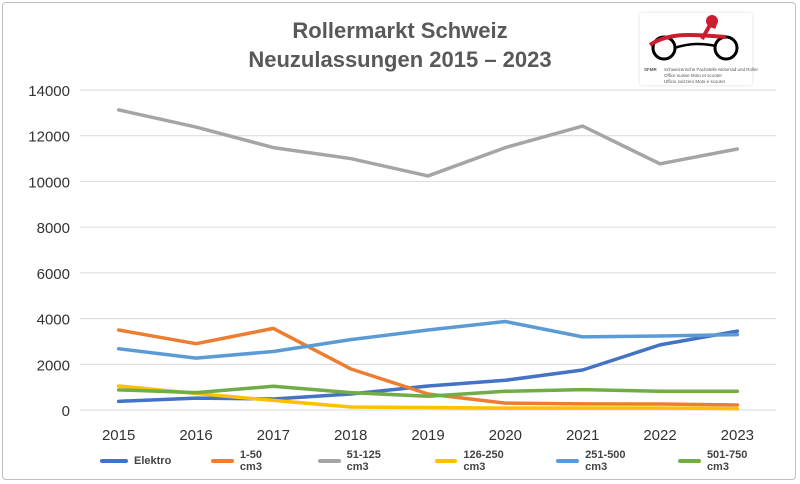 This screenshot has width=800, height=484. Describe the element at coordinates (428, 339) in the screenshot. I see `series-line-251-500-cm3` at that location.